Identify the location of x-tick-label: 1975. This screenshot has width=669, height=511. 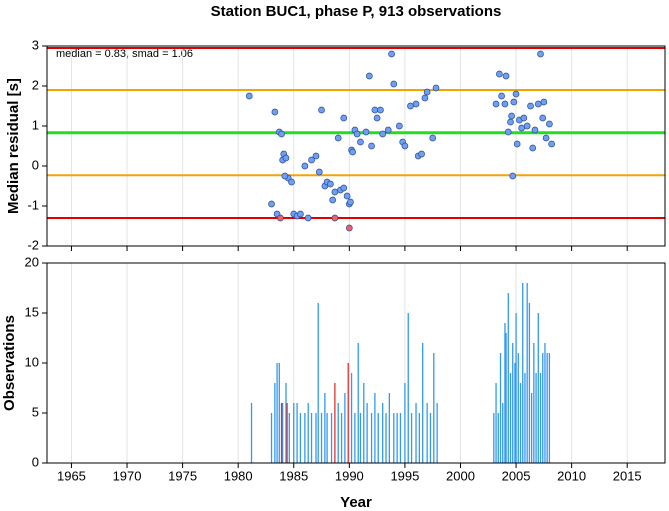
(182, 475).